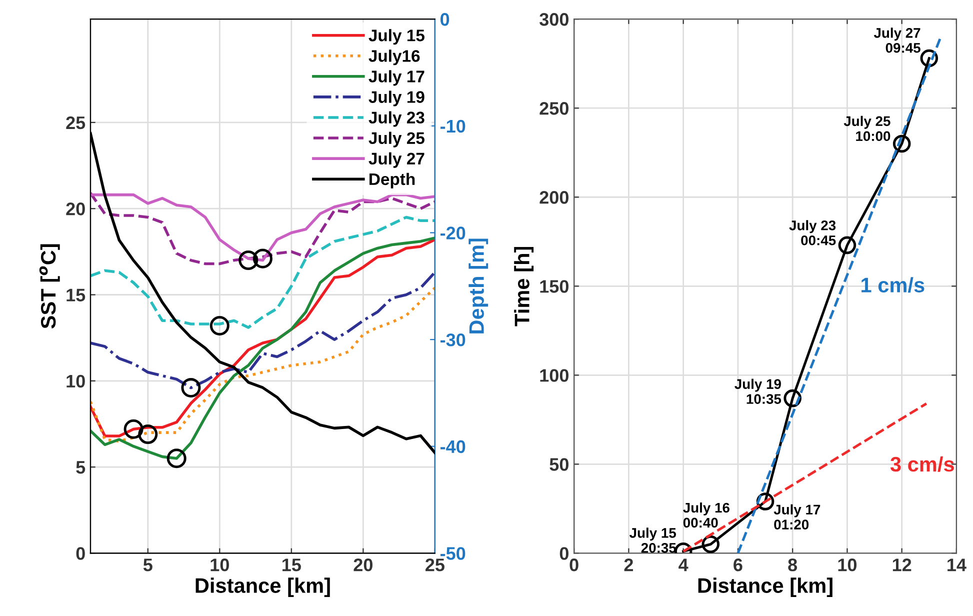 Image resolution: width=973 pixels, height=616 pixels. Describe the element at coordinates (396, 98) in the screenshot. I see `legend-label: July 19` at that location.